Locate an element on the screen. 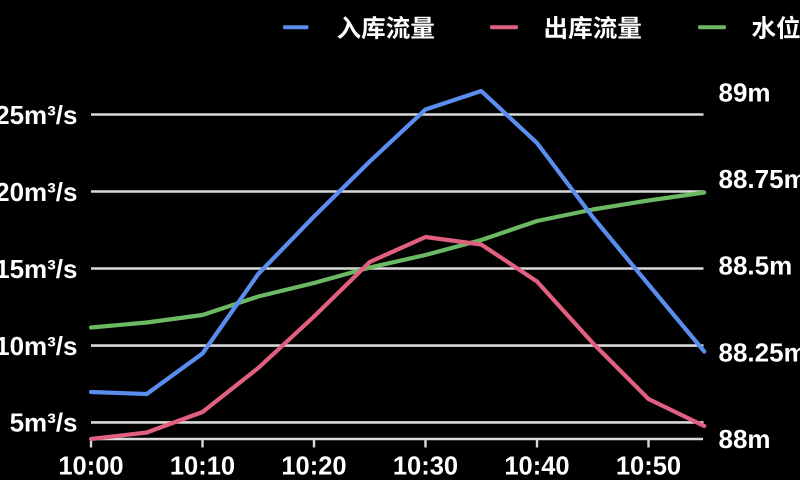  svg-text: 88.5m is located at coordinates (756, 266).